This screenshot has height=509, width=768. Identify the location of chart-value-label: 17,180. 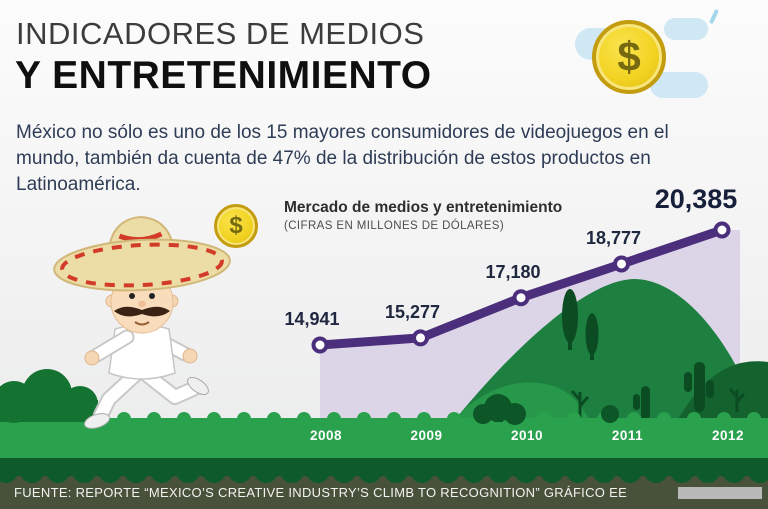
(513, 271).